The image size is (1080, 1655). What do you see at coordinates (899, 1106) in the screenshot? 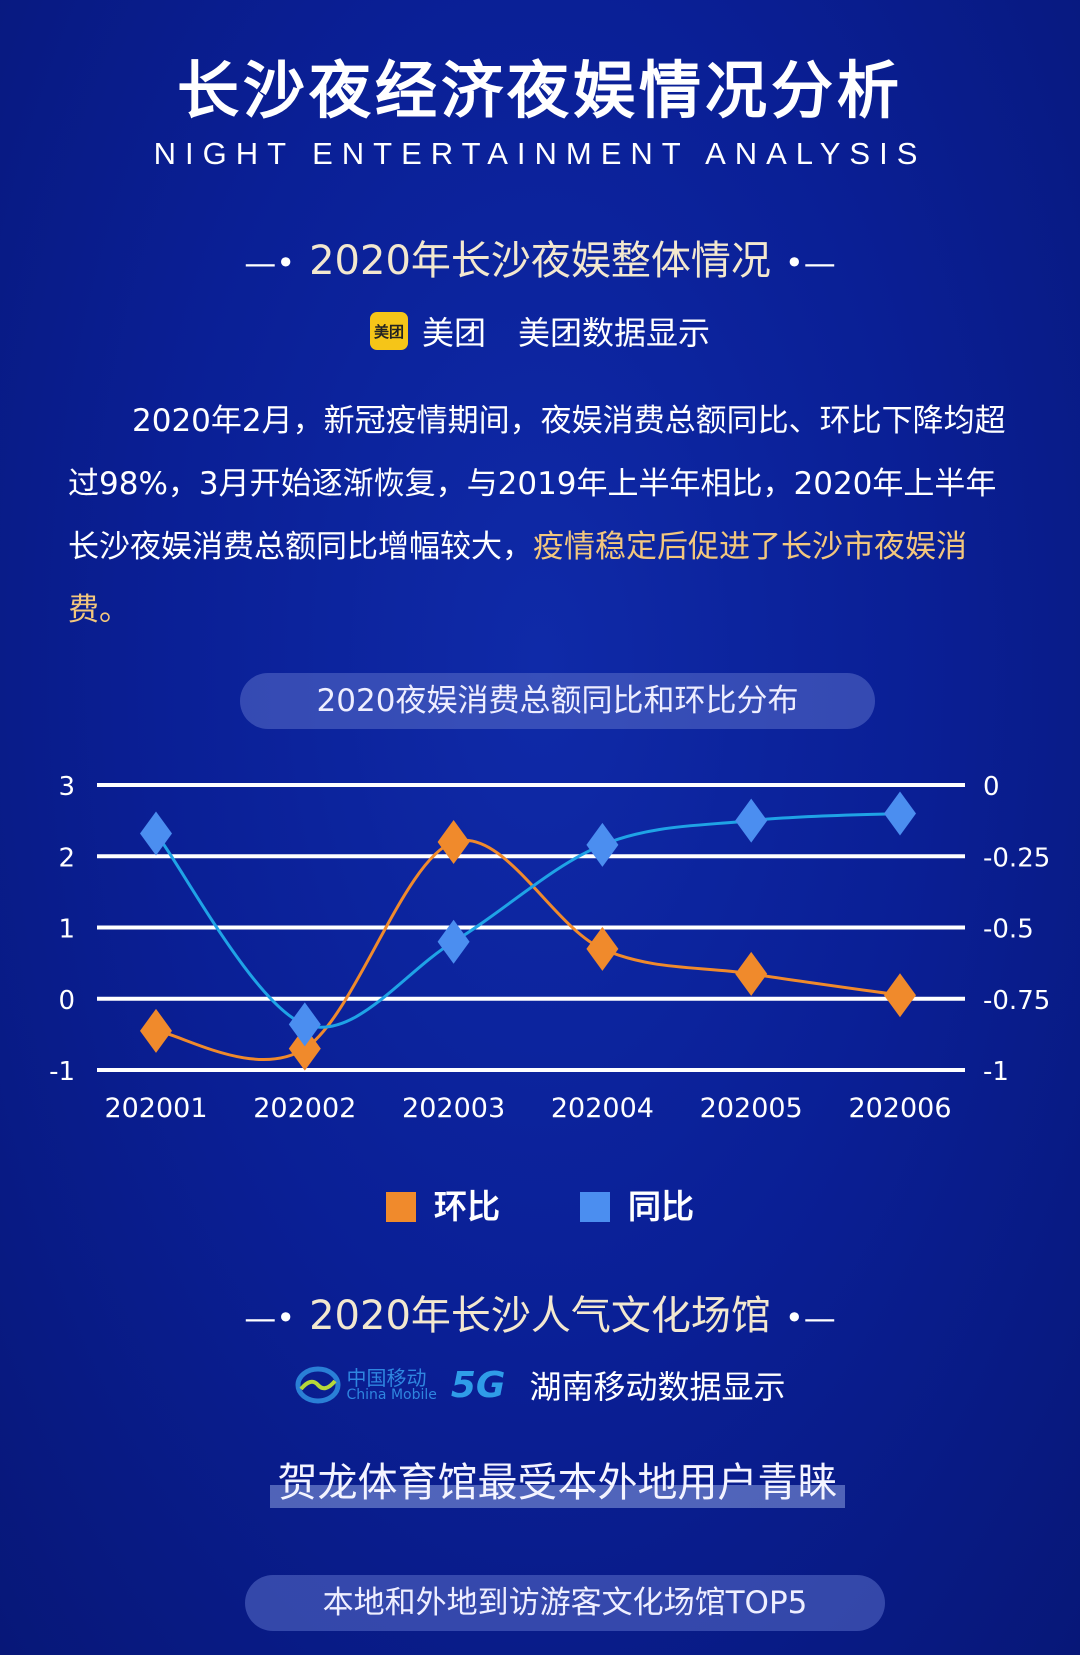
I see `x-tick-label: 202006` at bounding box center [899, 1106].